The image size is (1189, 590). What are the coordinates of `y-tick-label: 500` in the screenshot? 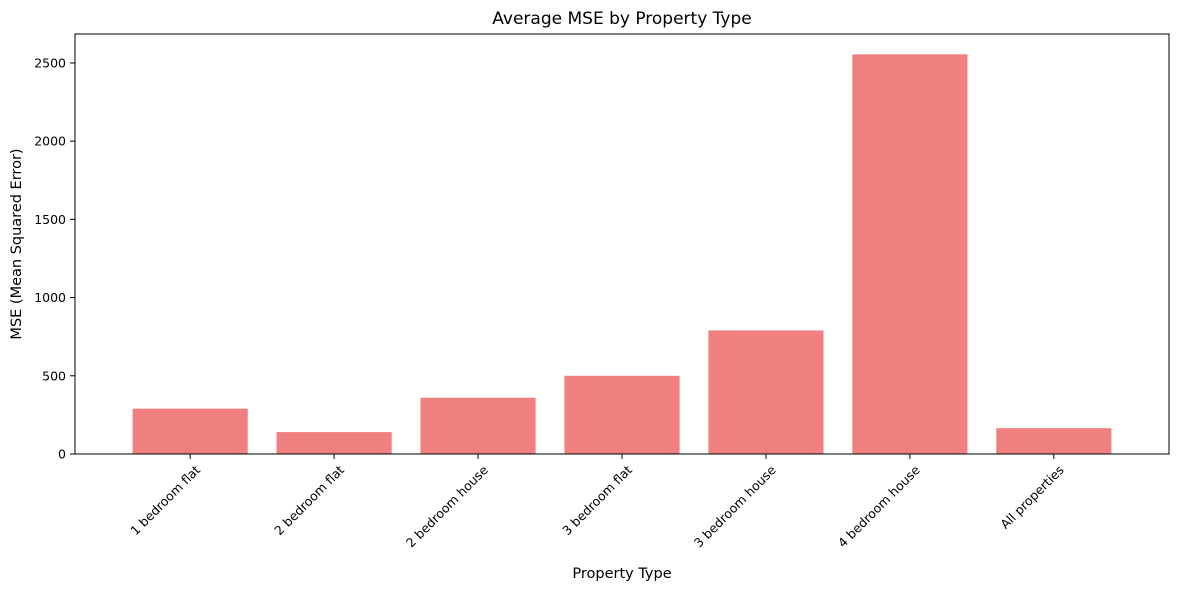 It's located at (54, 375).